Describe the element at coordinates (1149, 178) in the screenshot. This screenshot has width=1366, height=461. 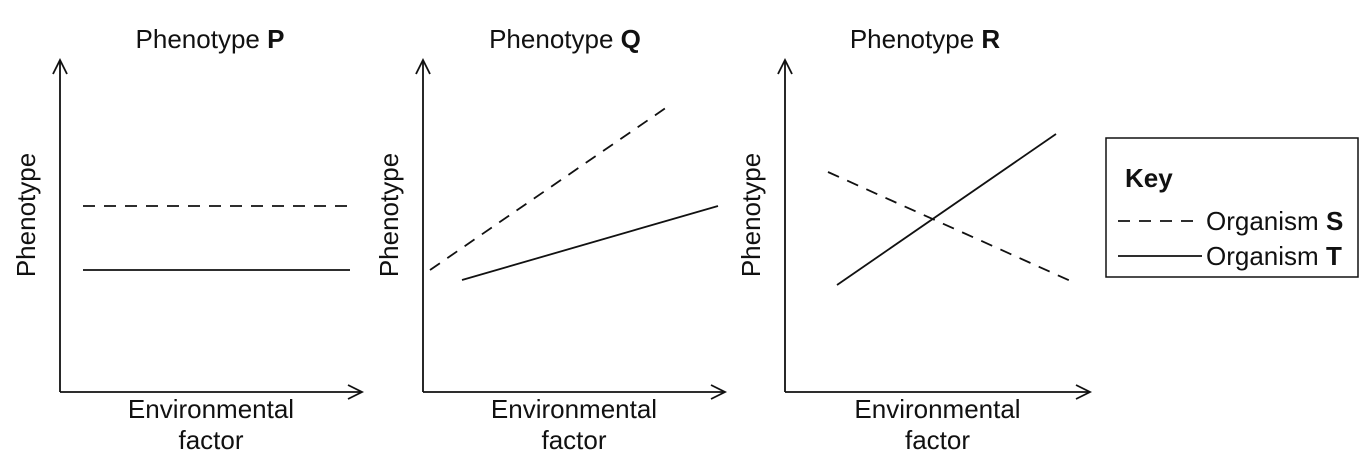
I see `key-title: Key` at that location.